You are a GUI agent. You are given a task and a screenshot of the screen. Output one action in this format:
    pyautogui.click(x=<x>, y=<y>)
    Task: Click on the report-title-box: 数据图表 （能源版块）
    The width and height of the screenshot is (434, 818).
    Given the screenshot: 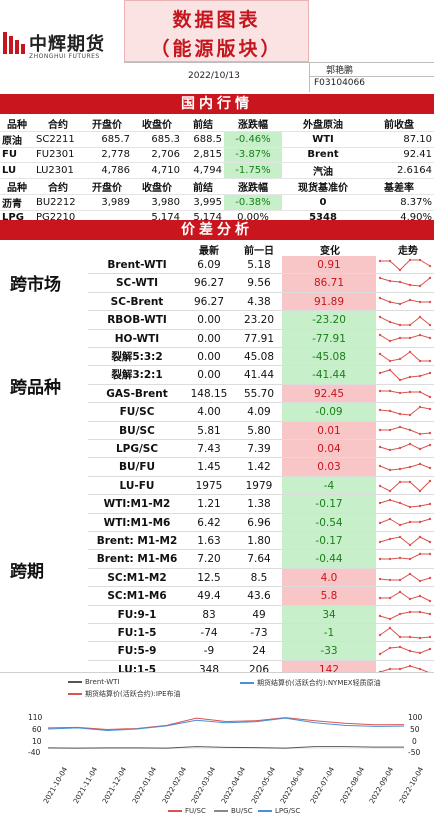 What is the action you would take?
    pyautogui.click(x=216, y=31)
    